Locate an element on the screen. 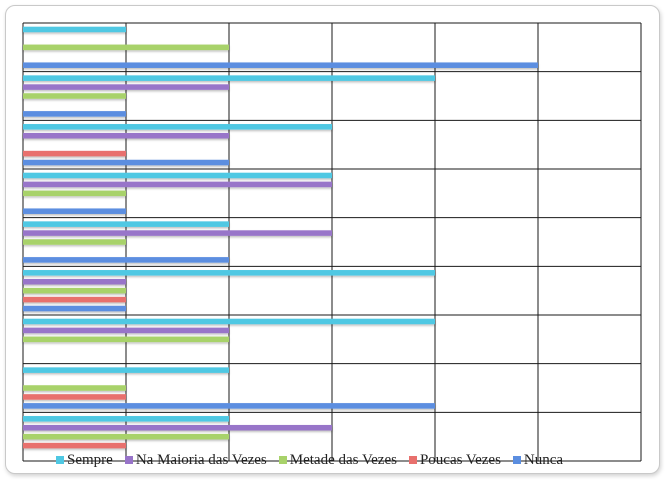 The height and width of the screenshot is (481, 667). legend-item: Sempre is located at coordinates (84, 460).